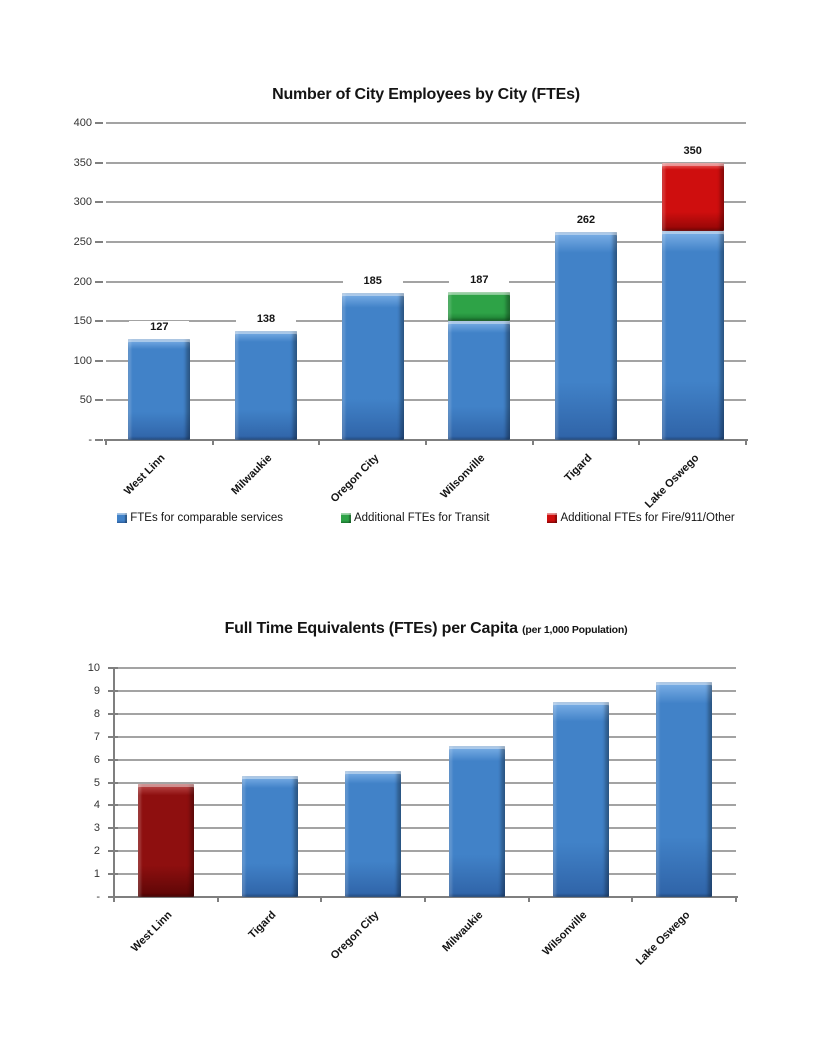  I want to click on bar-data-label: 138, so click(266, 319).